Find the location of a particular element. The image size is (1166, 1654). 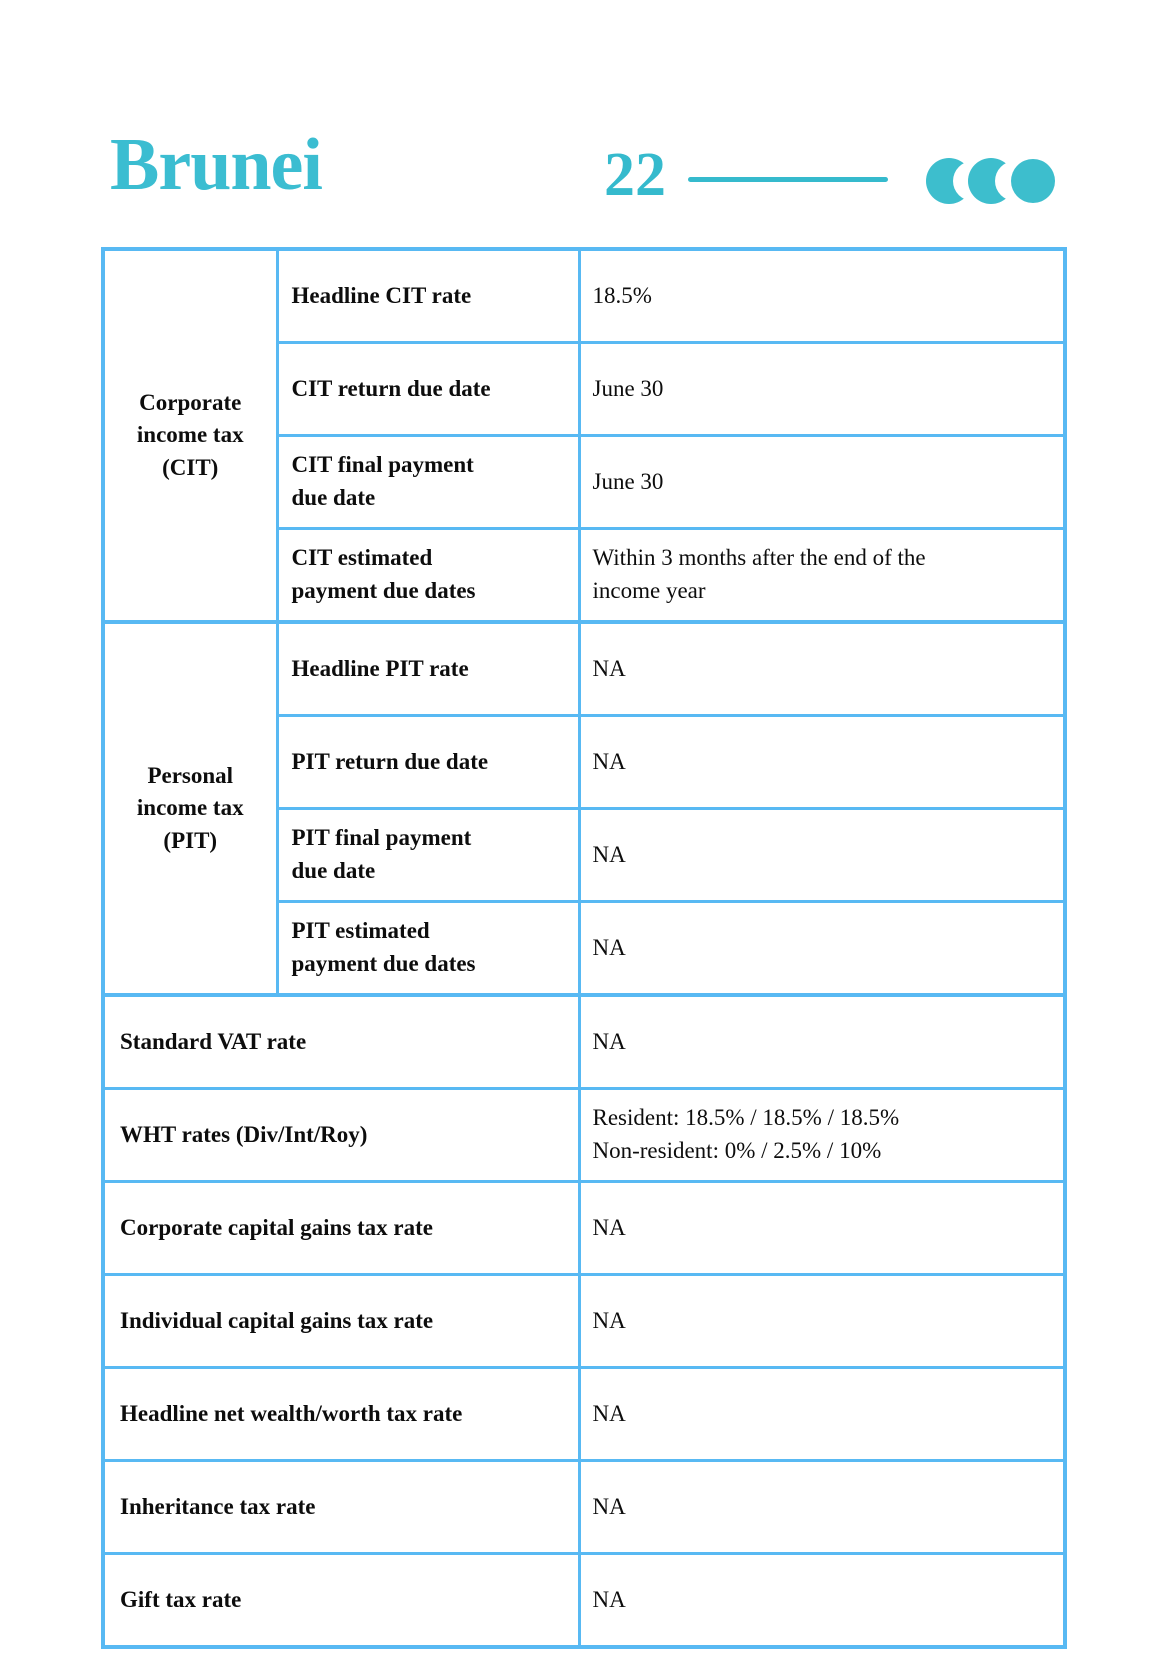

table-row: PIT final payment due date NA is located at coordinates (585, 855).